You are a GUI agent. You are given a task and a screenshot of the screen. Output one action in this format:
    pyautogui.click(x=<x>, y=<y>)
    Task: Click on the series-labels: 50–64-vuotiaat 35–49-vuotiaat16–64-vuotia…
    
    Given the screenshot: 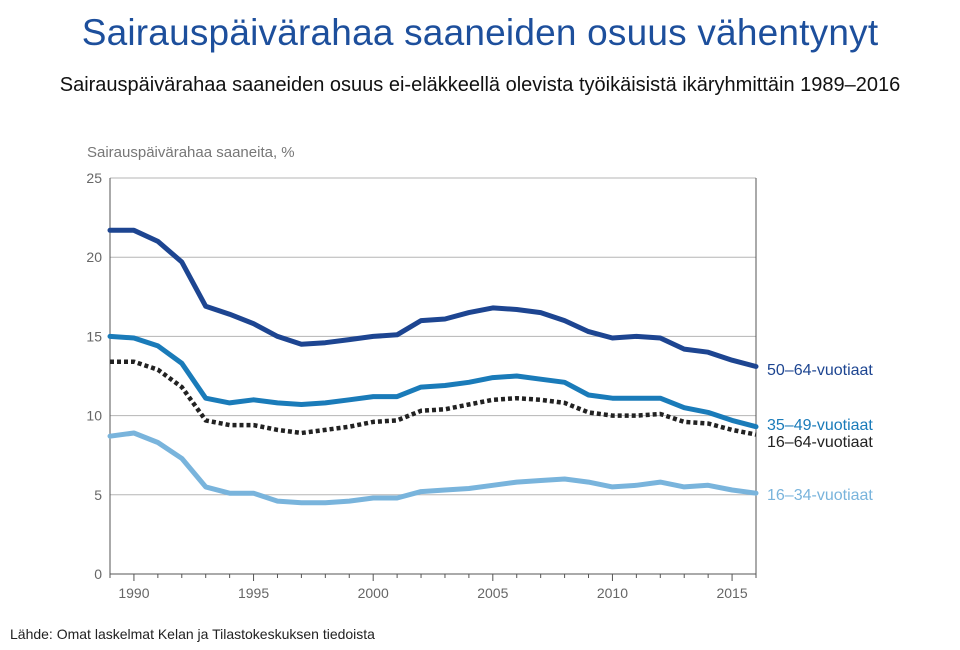 What is the action you would take?
    pyautogui.click(x=820, y=433)
    